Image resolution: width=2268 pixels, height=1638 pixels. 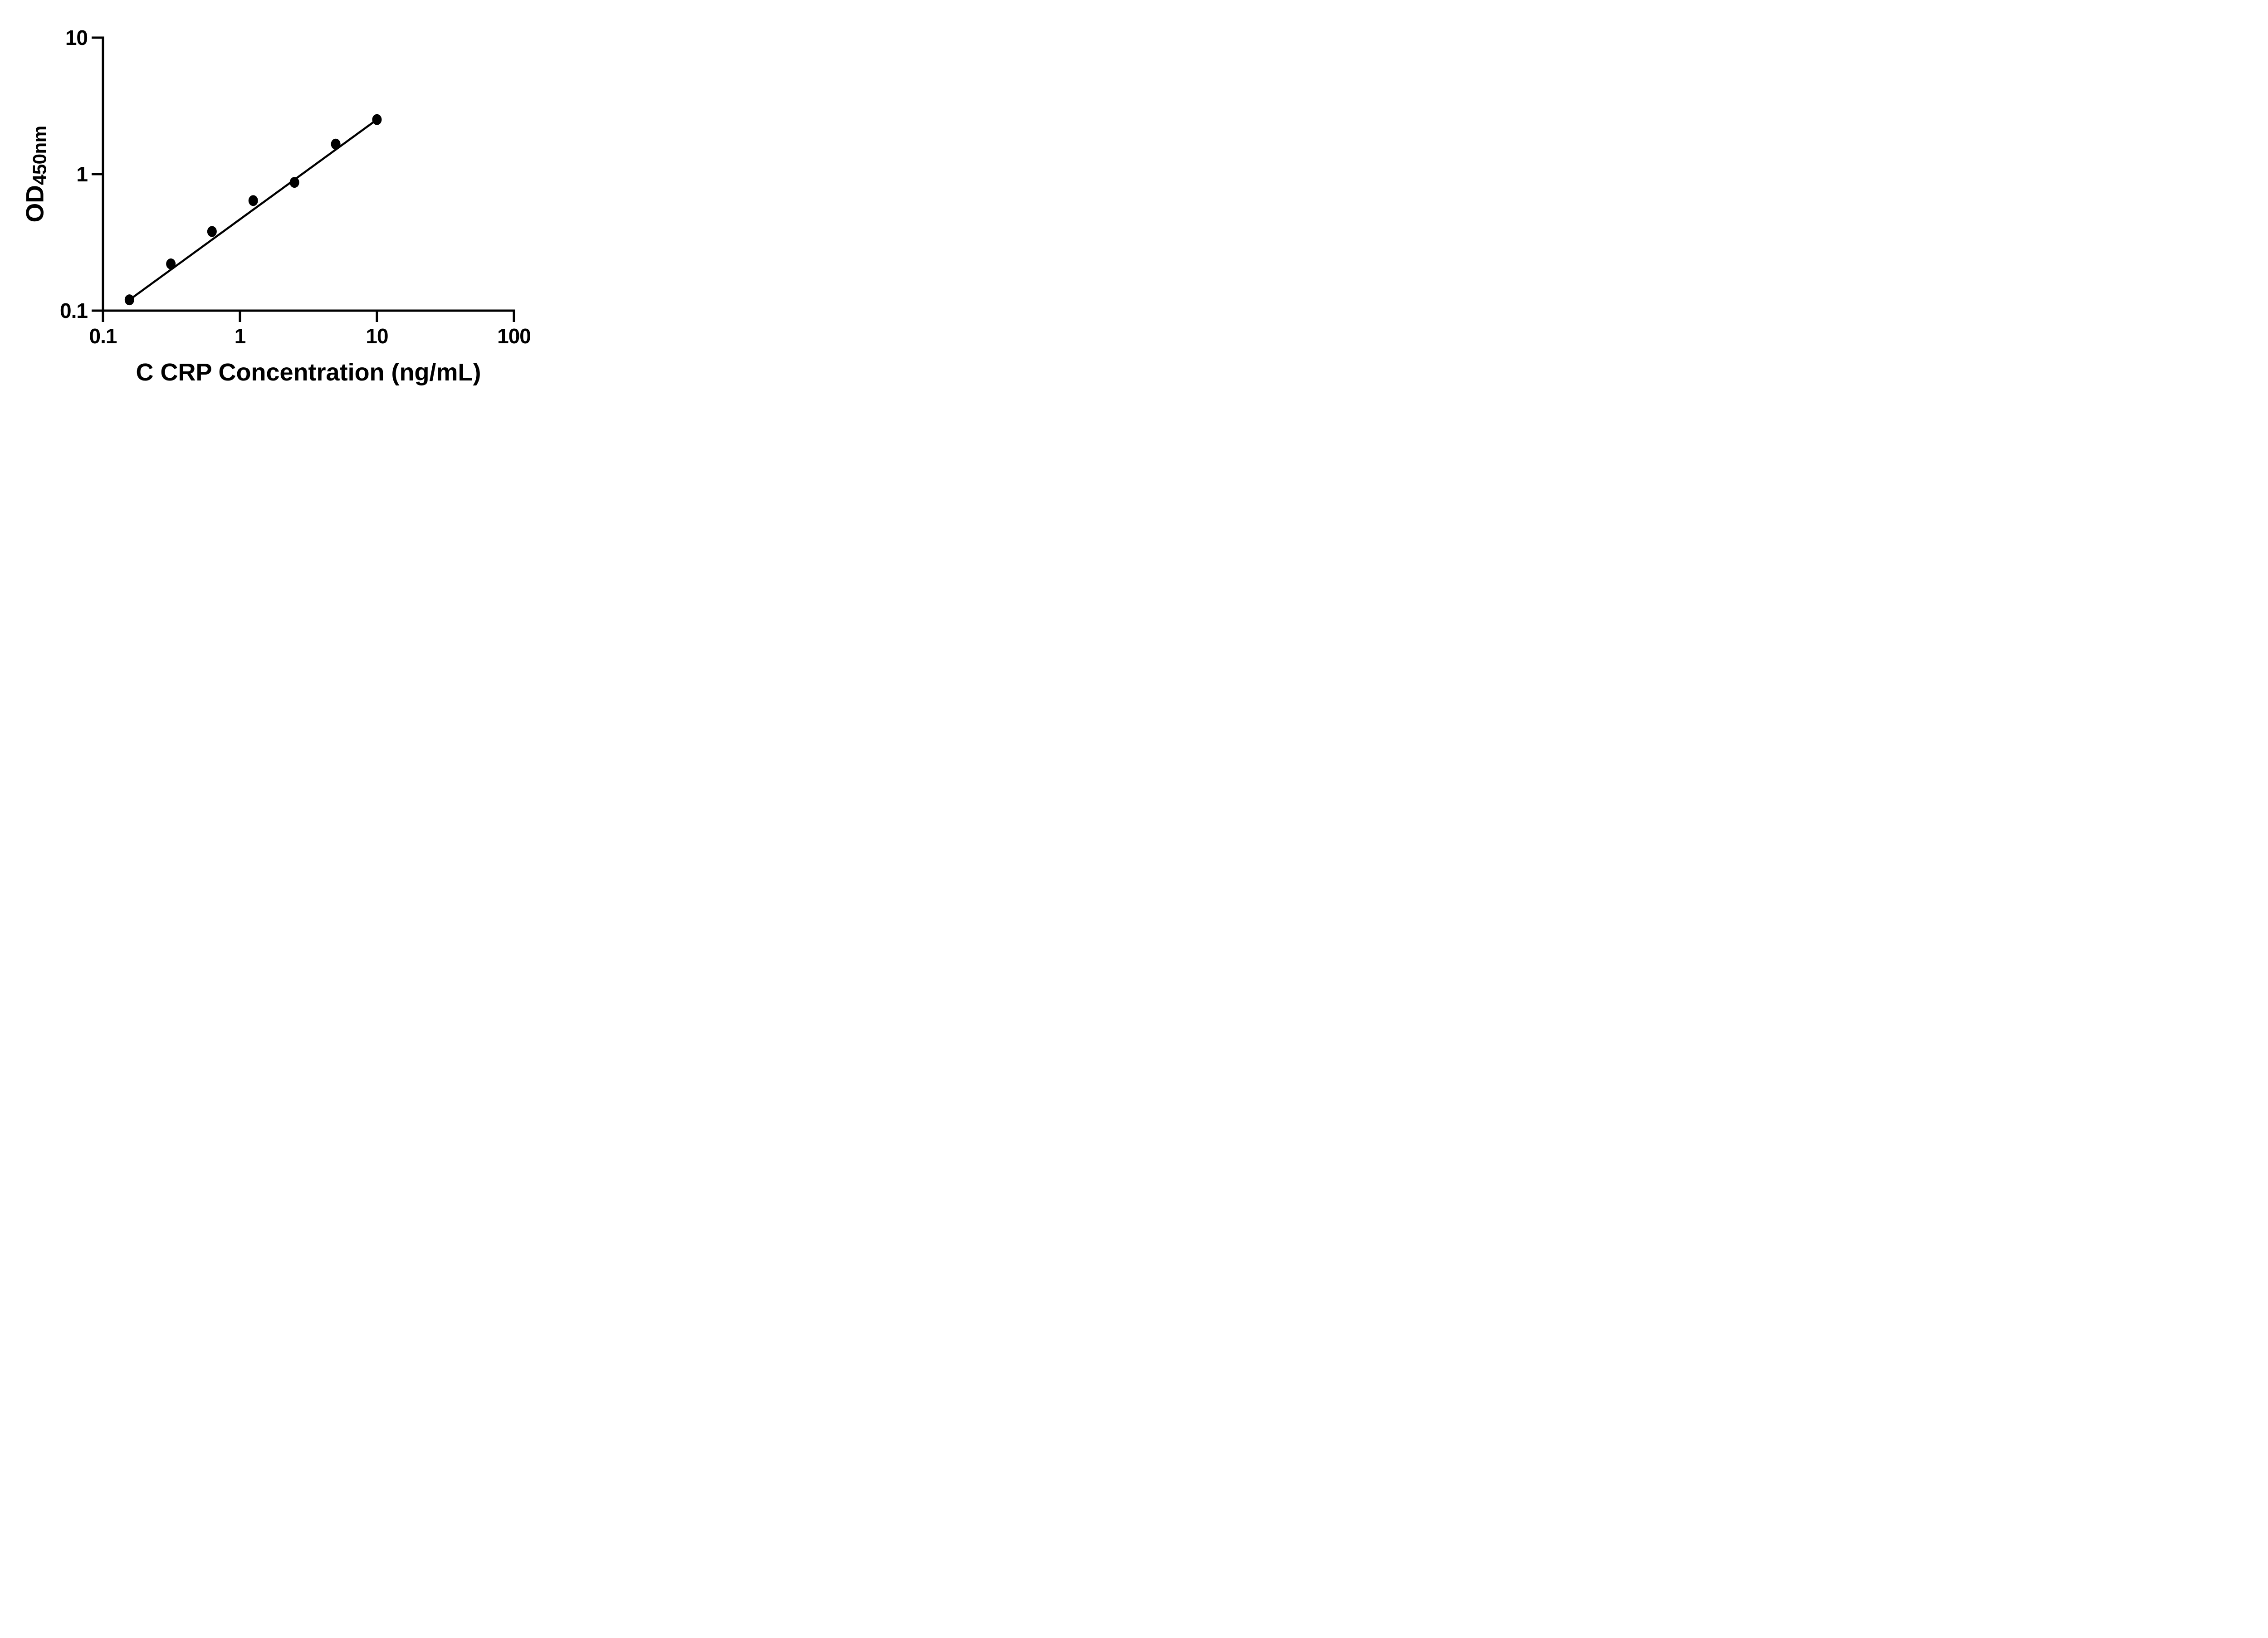 I want to click on x-axis-title: C CRP Concentration (ng/mL), so click(x=309, y=372).